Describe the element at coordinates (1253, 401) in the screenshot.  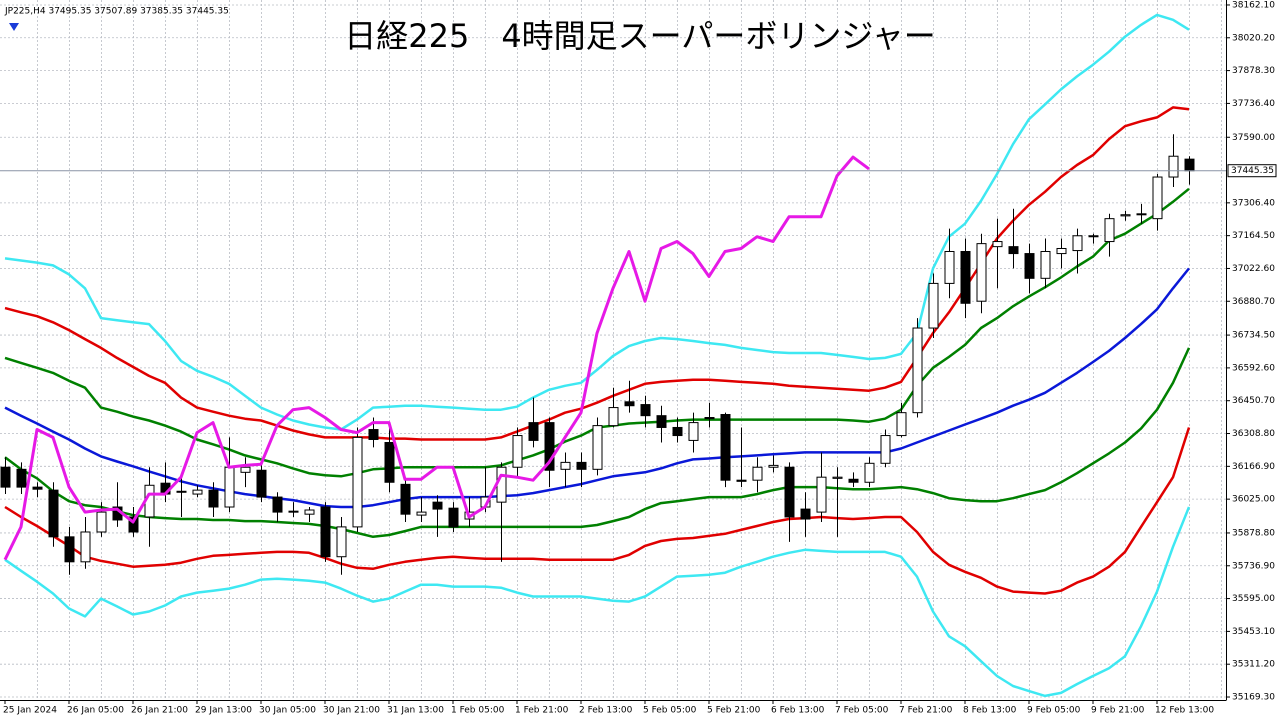
I see `y-tick-label: 36450.70` at that location.